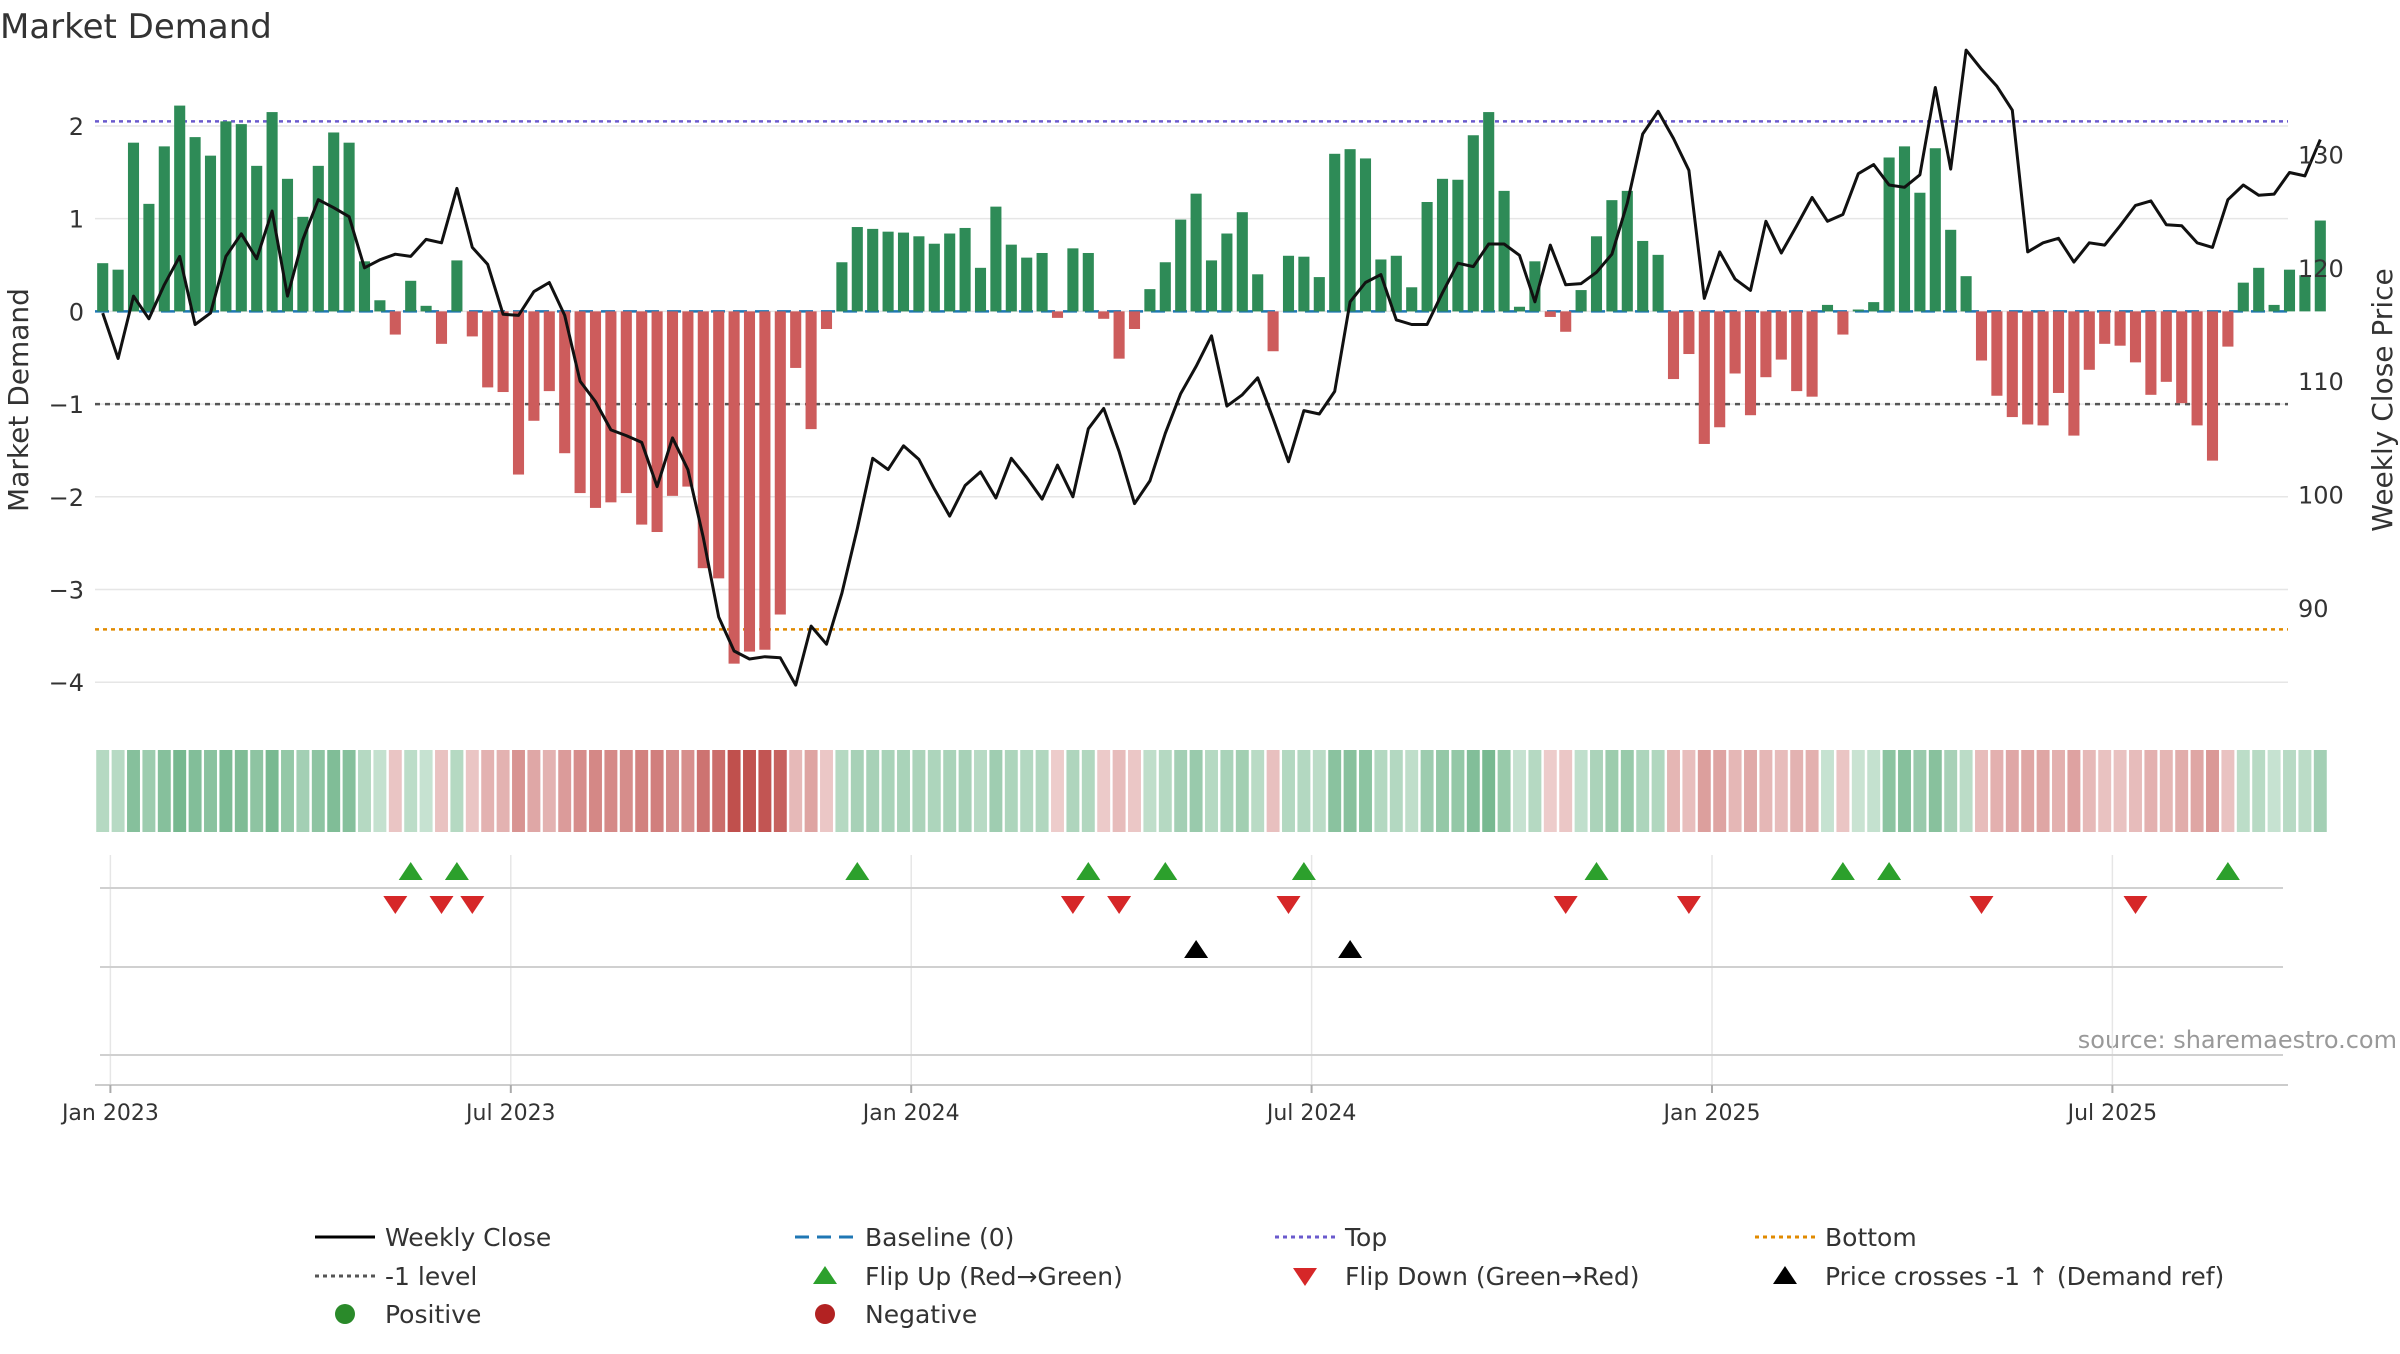  Describe the element at coordinates (1191, 959) in the screenshot. I see `event-markers` at that location.